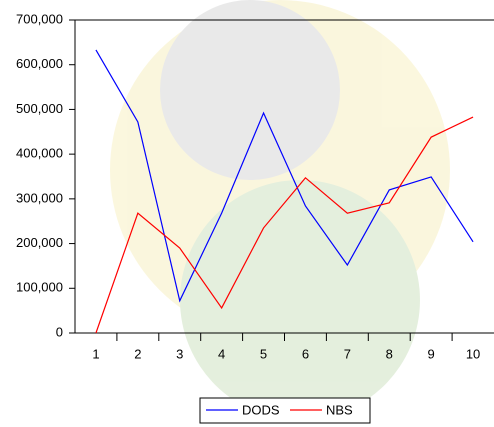  What do you see at coordinates (137, 353) in the screenshot?
I see `x-tick-label: 2` at bounding box center [137, 353].